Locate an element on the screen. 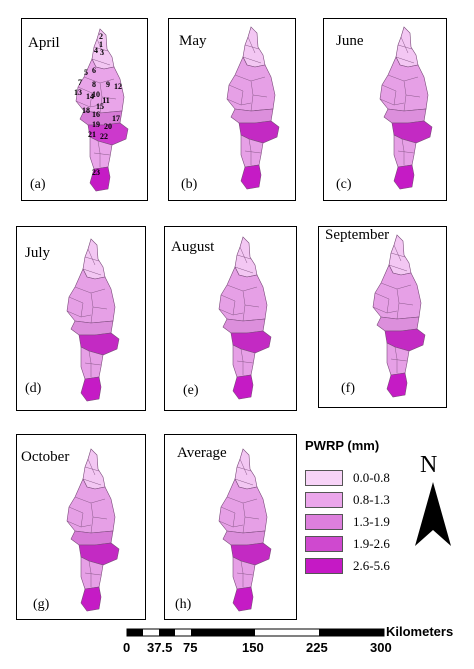 This screenshot has height=669, width=474. scale-tick-label: 300 is located at coordinates (381, 647).